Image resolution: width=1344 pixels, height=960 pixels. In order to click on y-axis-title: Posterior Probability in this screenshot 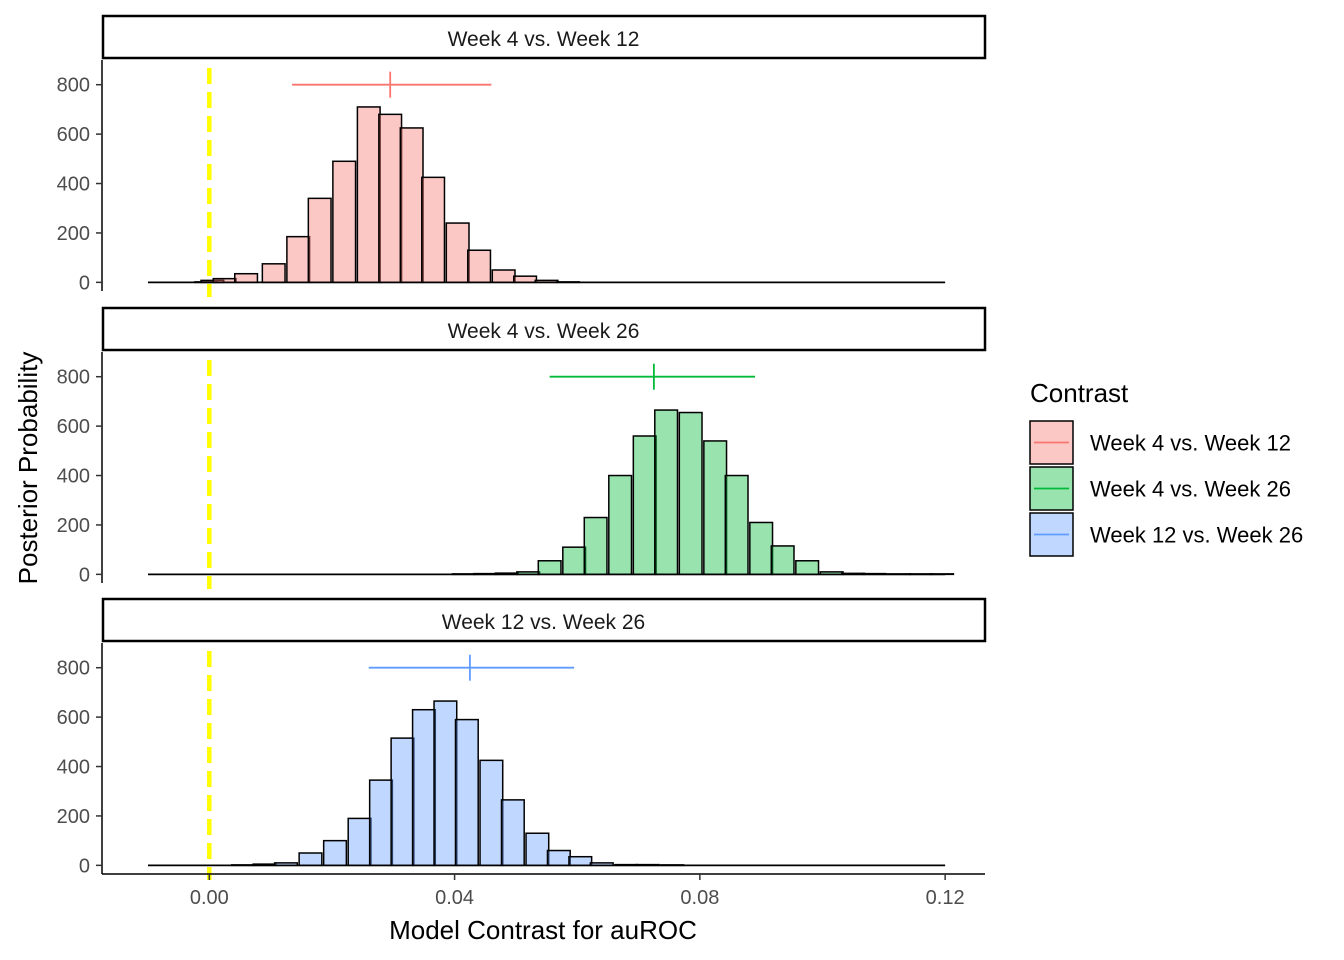, I will do `click(28, 468)`.